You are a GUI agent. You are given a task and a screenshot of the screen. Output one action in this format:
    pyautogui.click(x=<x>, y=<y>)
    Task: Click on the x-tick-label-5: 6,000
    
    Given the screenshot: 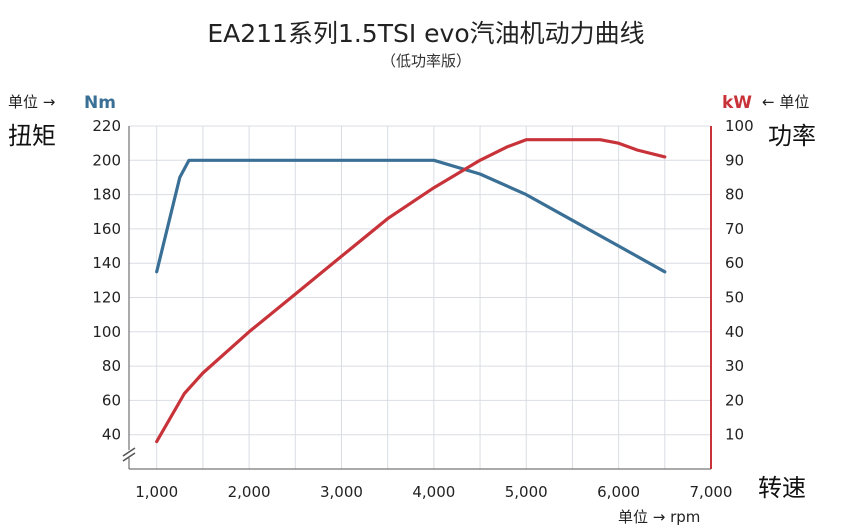 What is the action you would take?
    pyautogui.click(x=618, y=492)
    